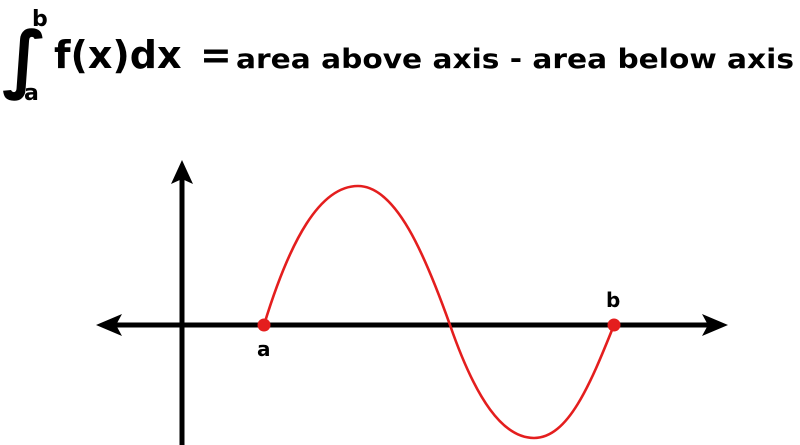 The height and width of the screenshot is (445, 800). I want to click on lower-limit: a, so click(31, 93).